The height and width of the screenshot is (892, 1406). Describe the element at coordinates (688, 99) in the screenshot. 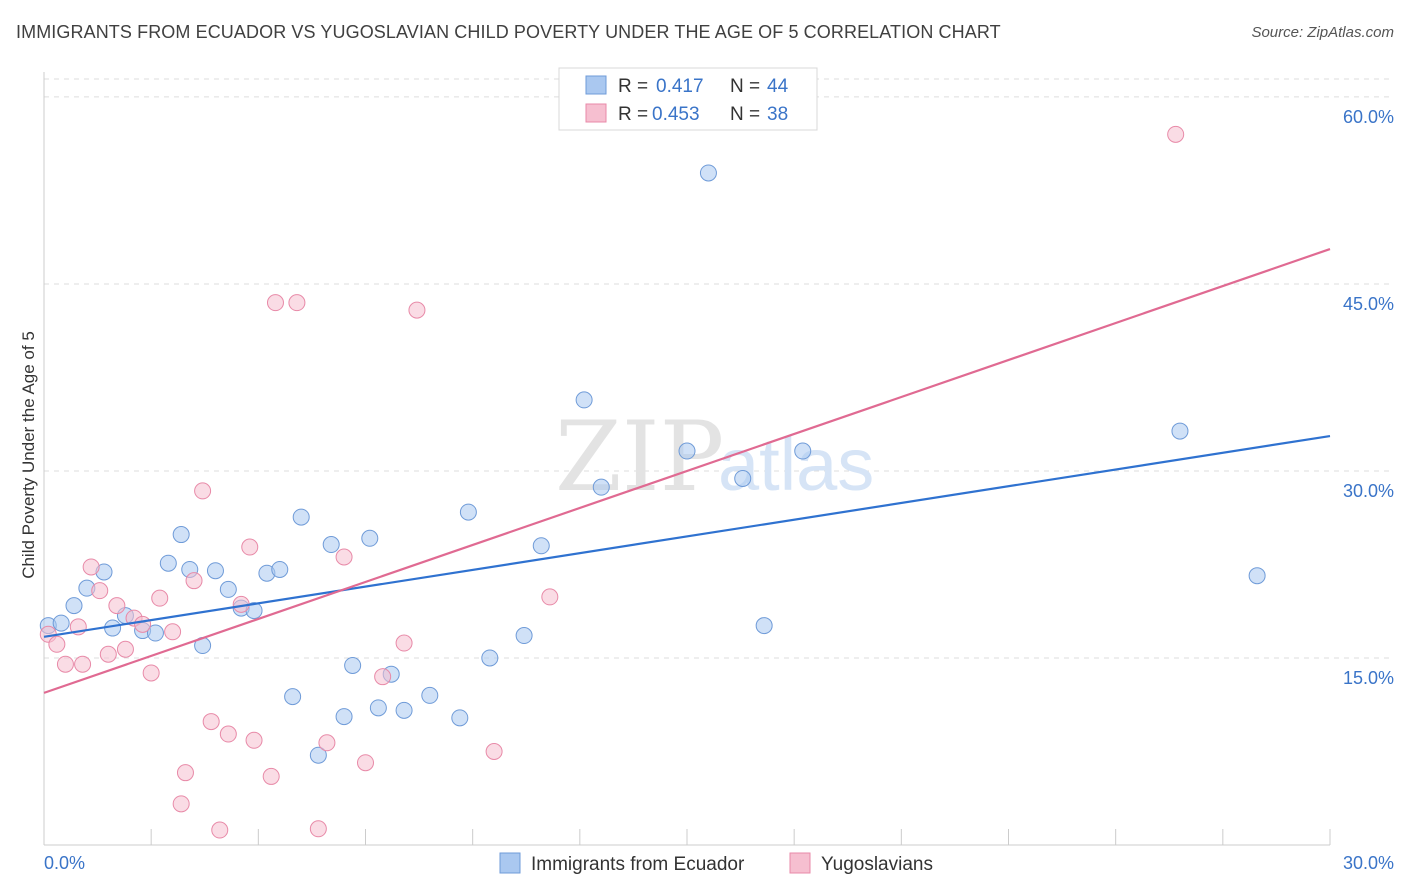

I see `stats-legend: R = 0.417 N = 44 R = 0.453 N = 38` at that location.